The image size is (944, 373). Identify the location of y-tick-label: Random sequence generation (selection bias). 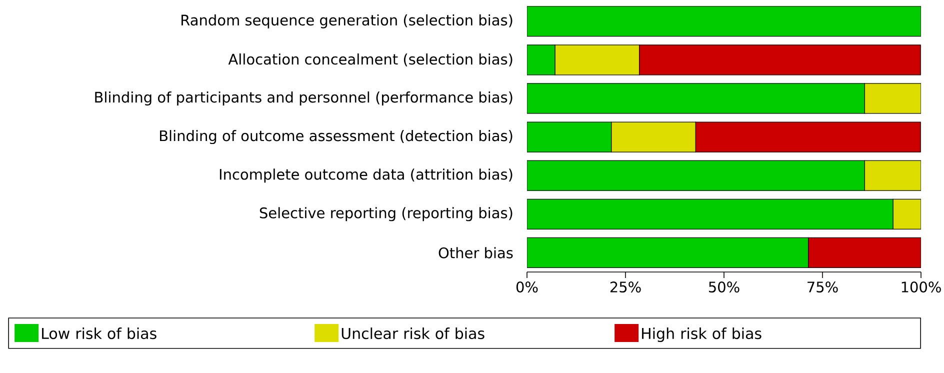
(347, 21).